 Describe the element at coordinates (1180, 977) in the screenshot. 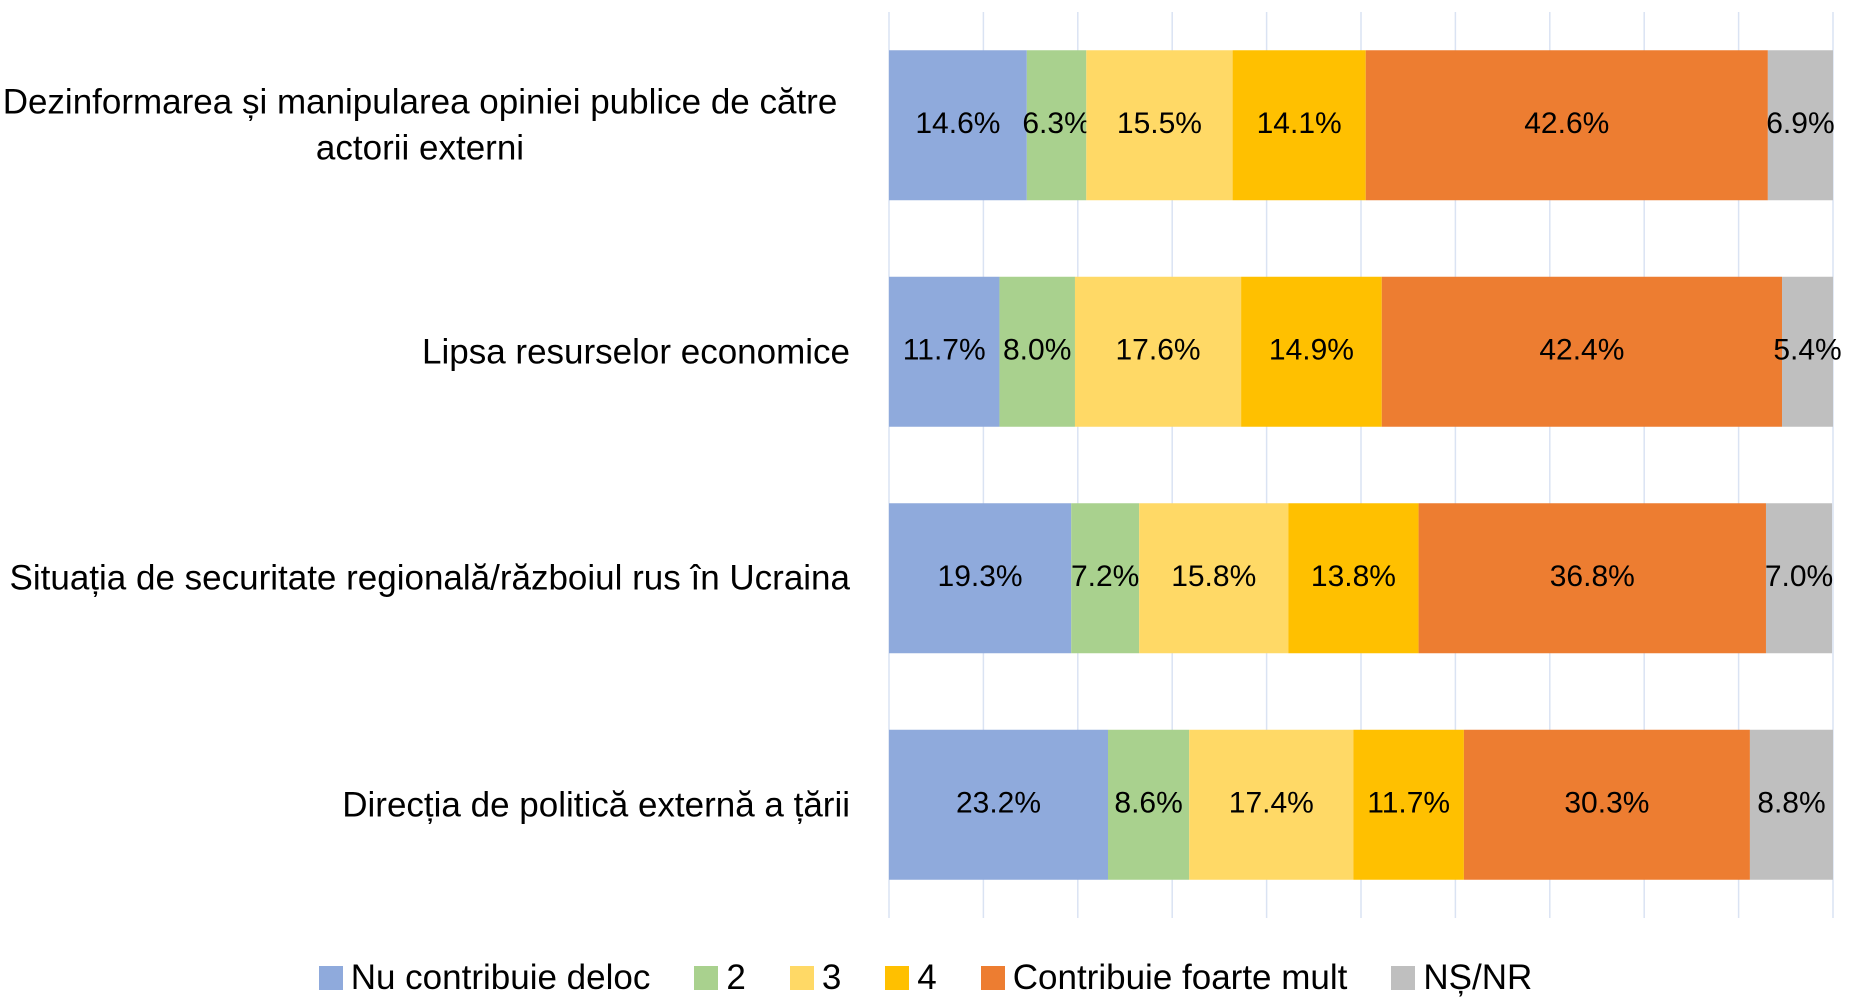

I see `legend-label: Contribuie foarte mult` at that location.